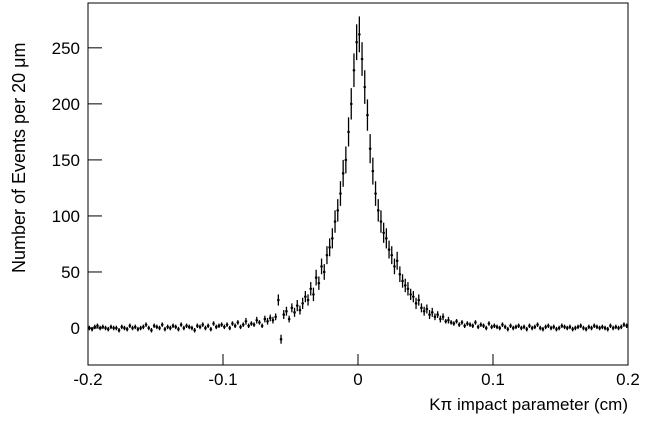  Describe the element at coordinates (66, 48) in the screenshot. I see `y-tick-label: 250` at that location.